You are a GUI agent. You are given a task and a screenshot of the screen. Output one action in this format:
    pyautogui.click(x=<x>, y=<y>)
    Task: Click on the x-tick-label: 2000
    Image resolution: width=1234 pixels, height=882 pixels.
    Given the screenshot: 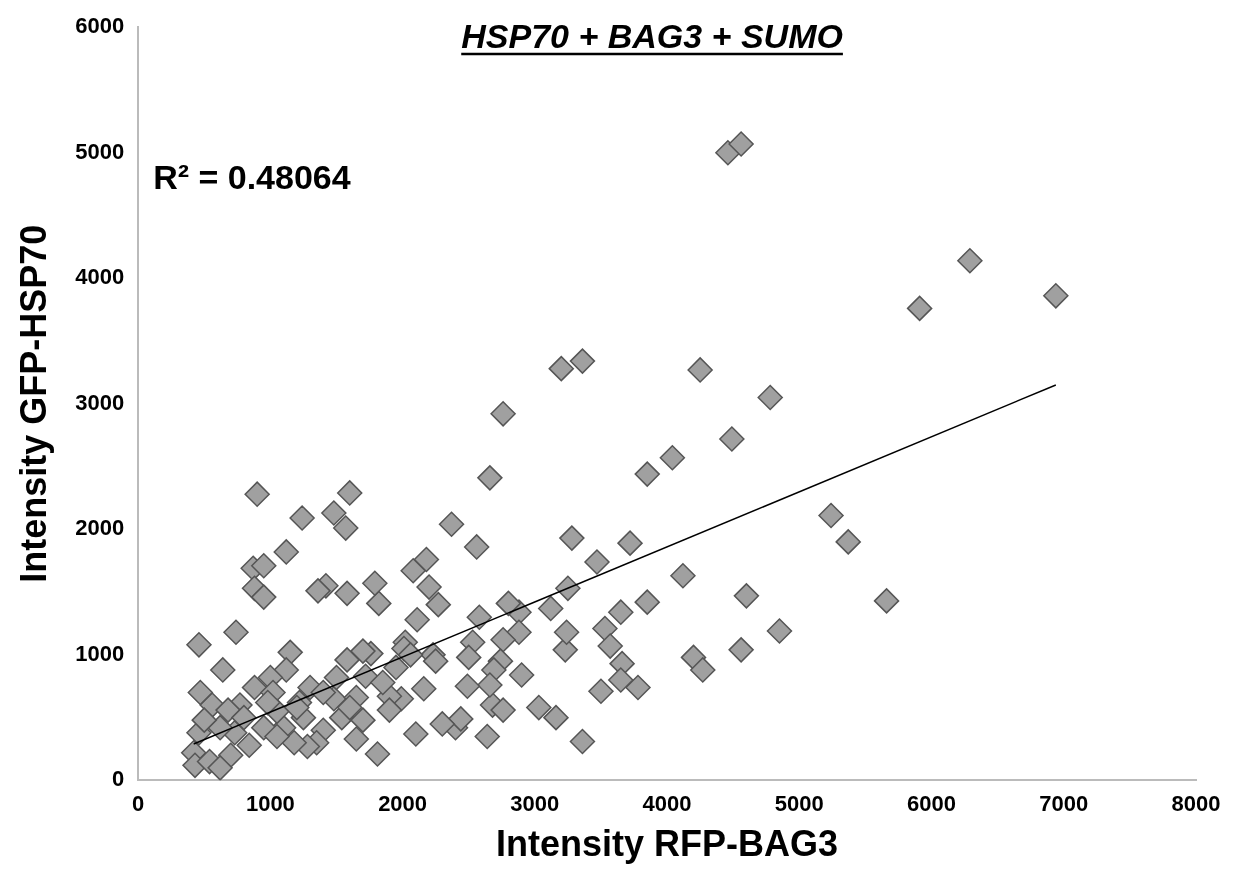 What is the action you would take?
    pyautogui.click(x=403, y=803)
    